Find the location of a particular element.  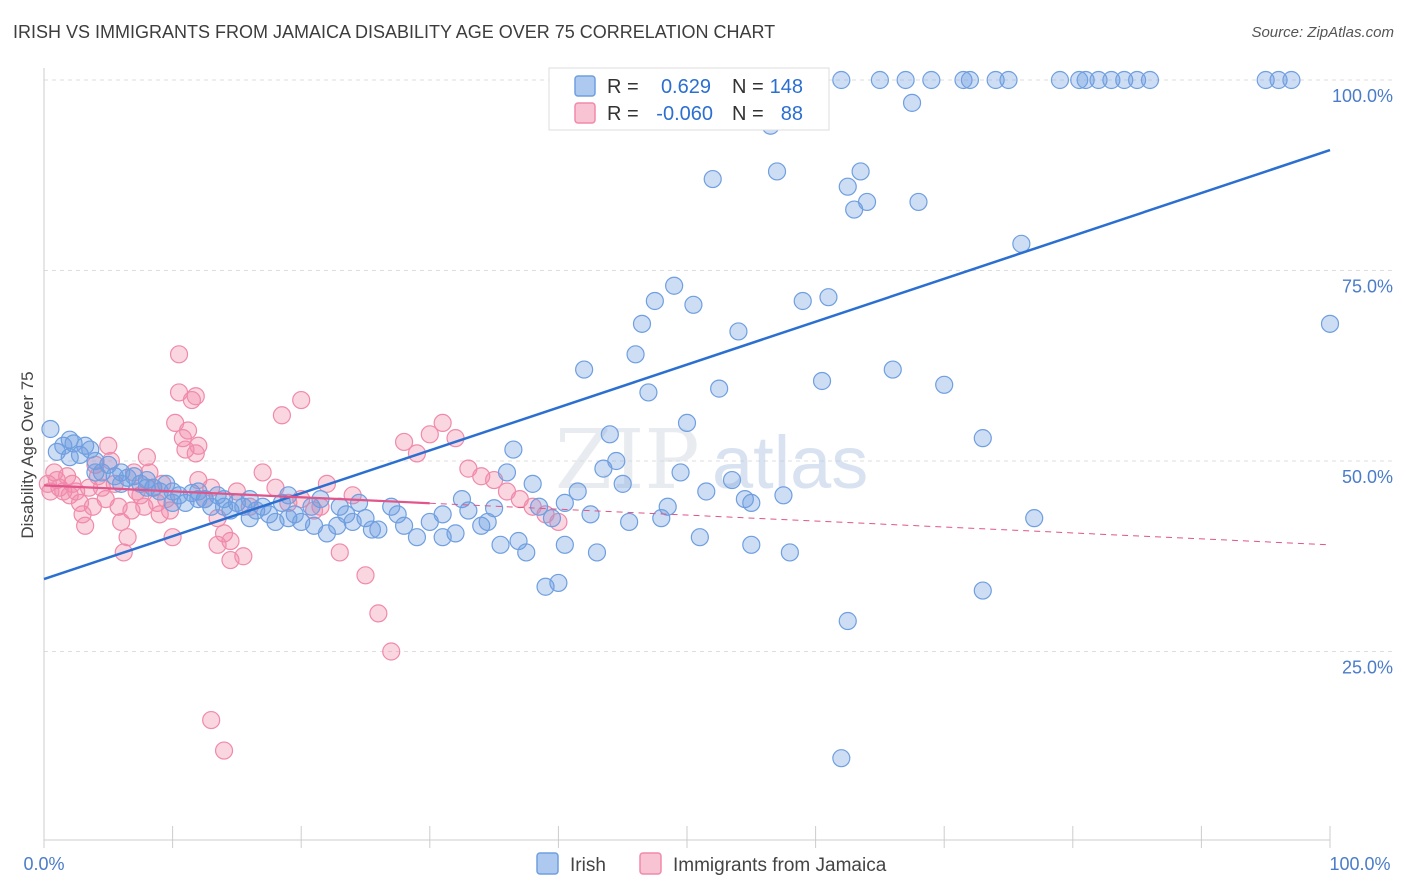

y-tick-label-75: 75.0% is located at coordinates (1367, 287).